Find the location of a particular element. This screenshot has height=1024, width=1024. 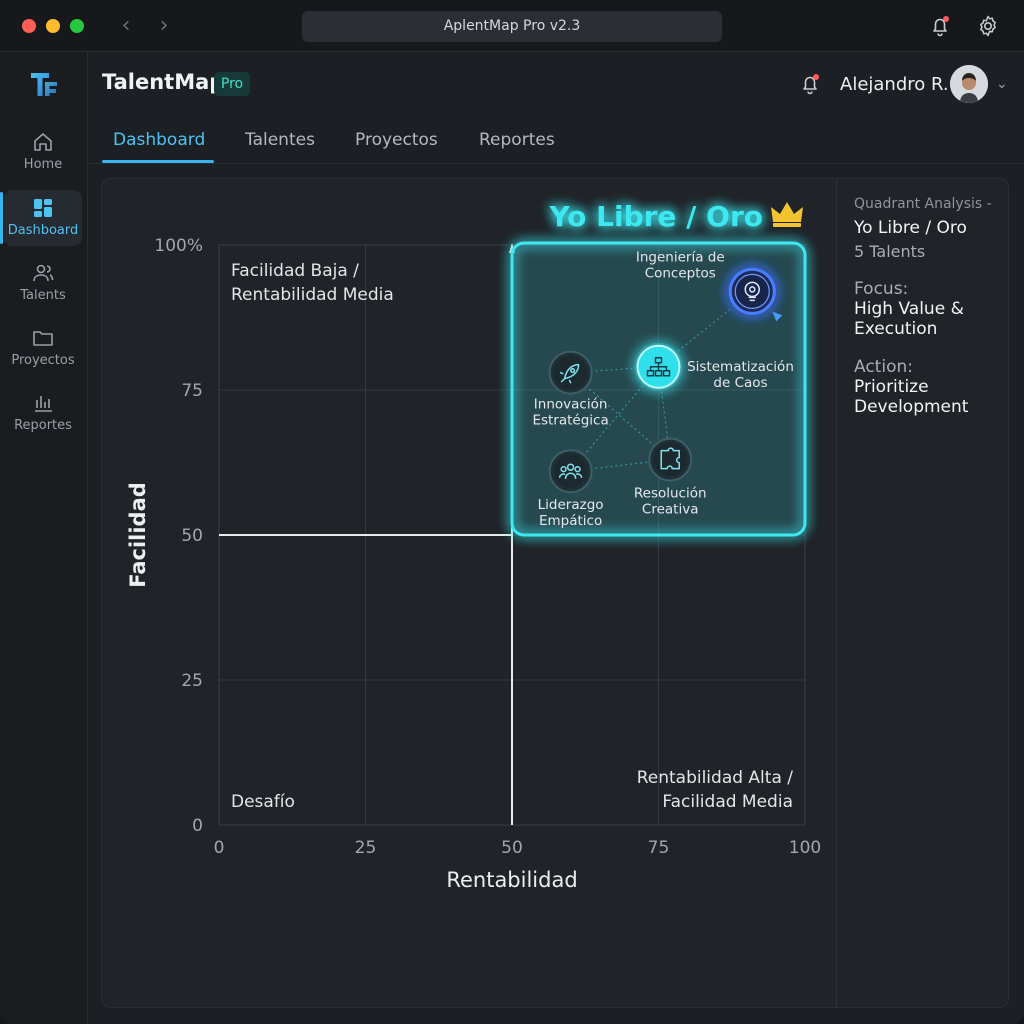

panel-divider is located at coordinates (836, 593).